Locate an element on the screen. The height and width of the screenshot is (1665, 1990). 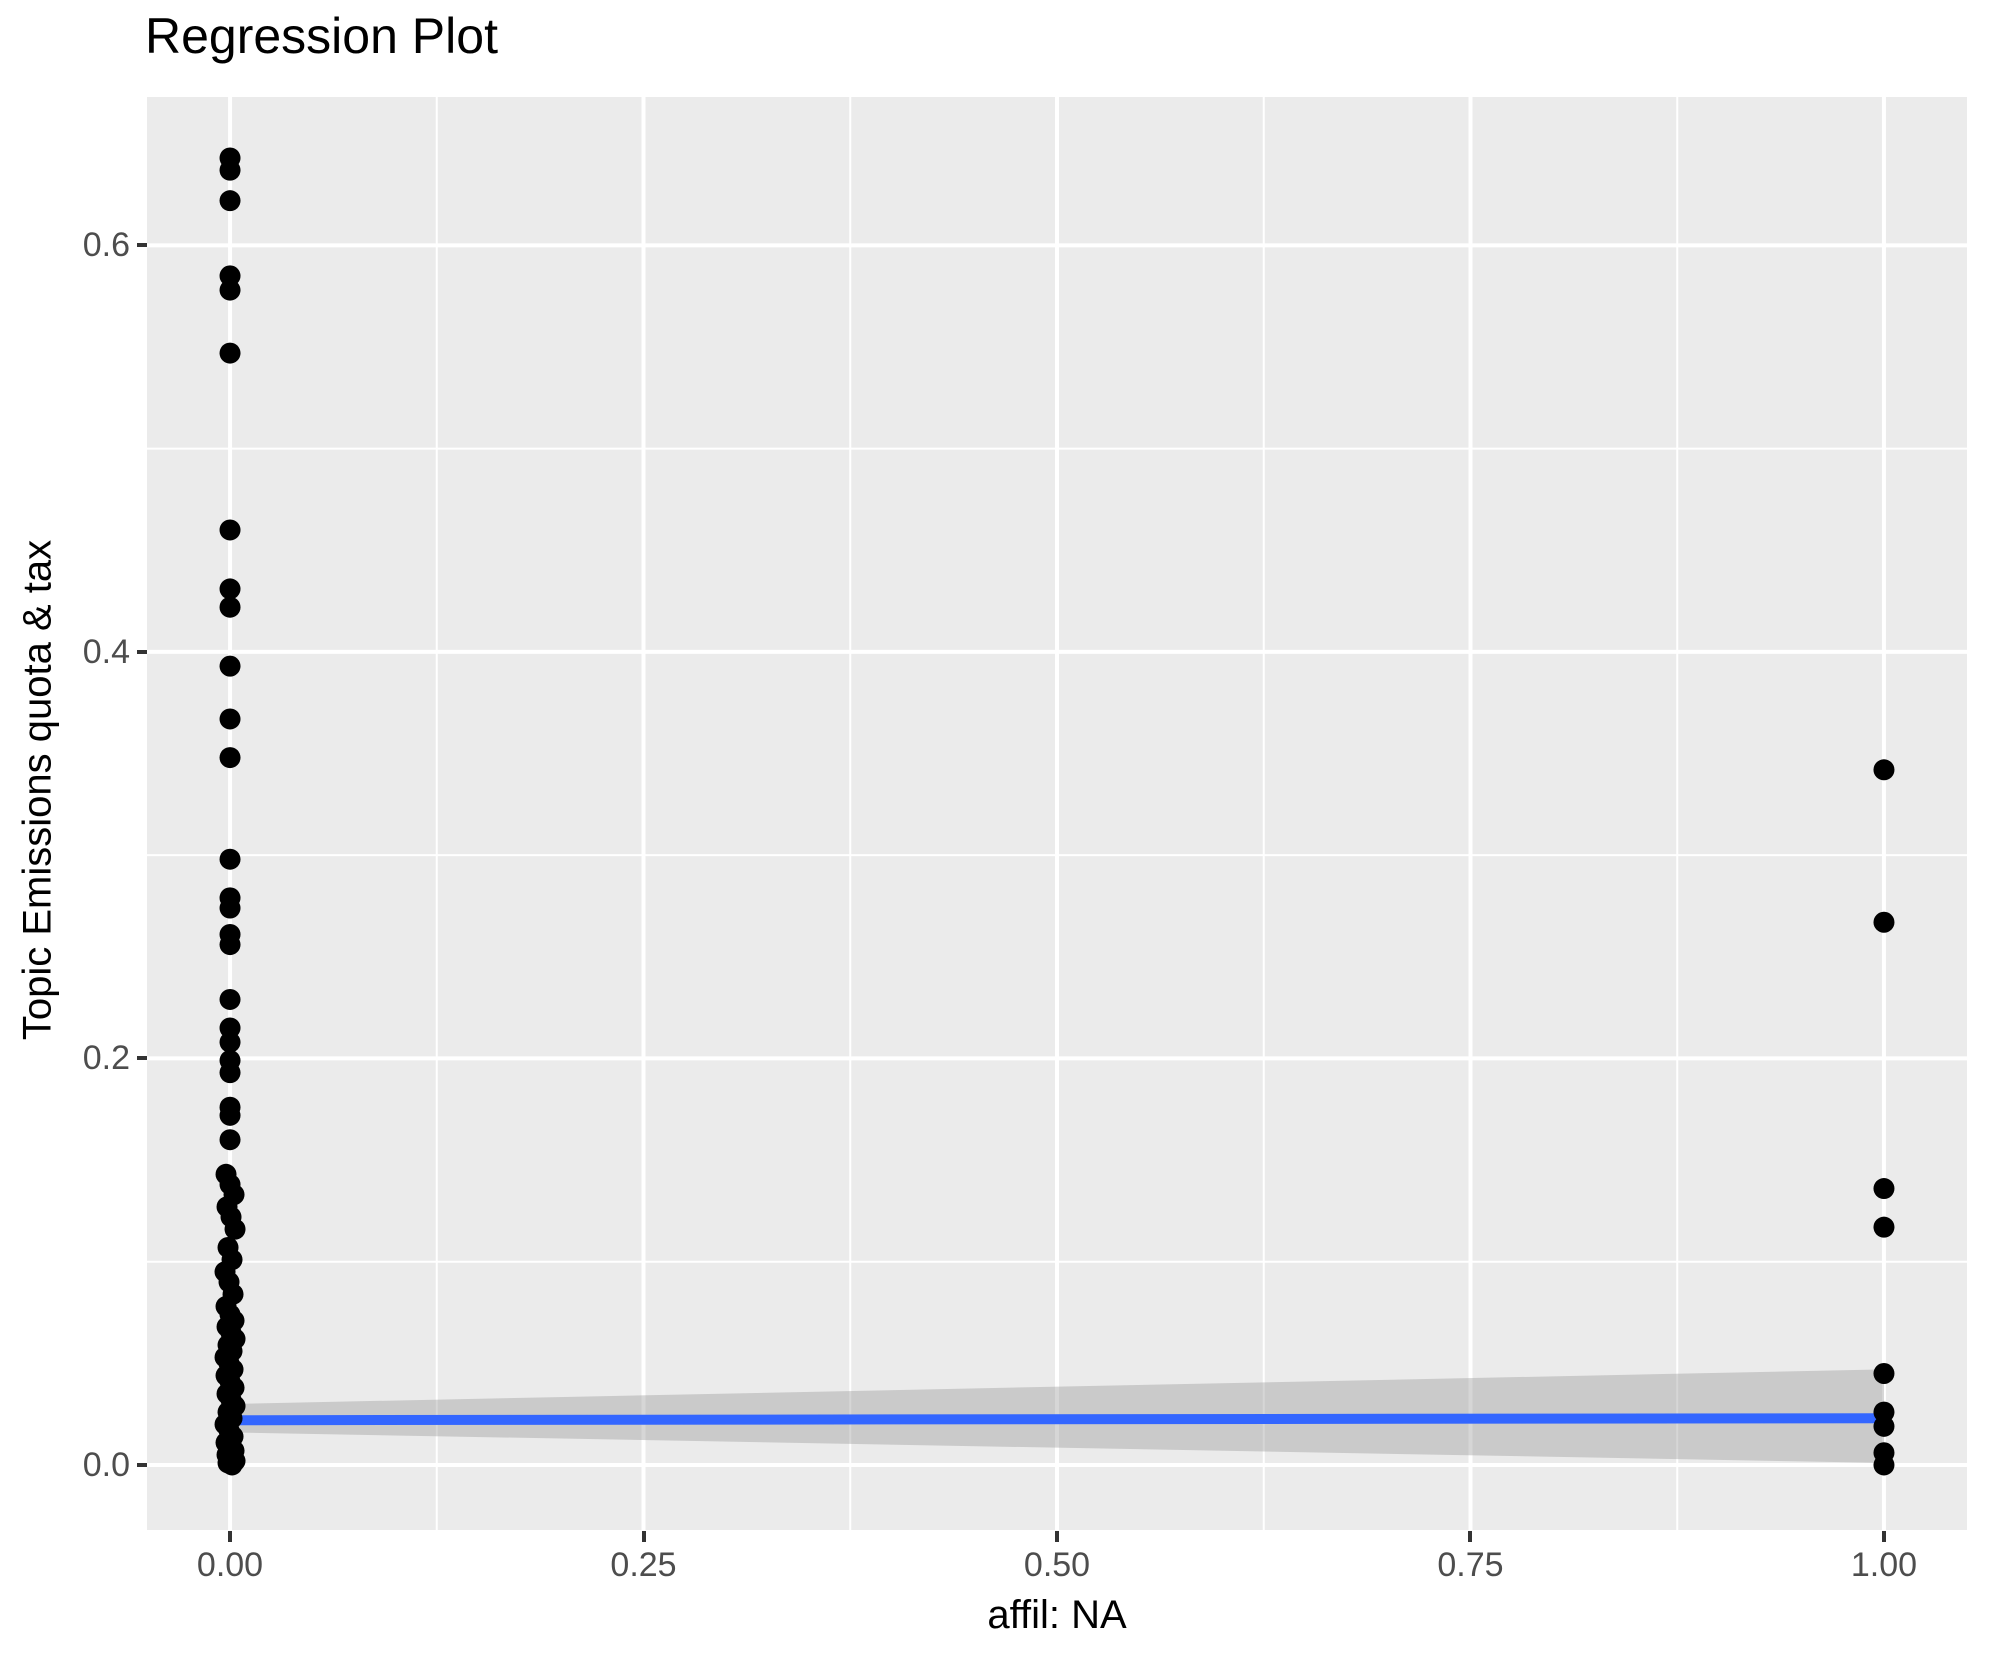
chart-title: Regression Plot is located at coordinates (321, 36).